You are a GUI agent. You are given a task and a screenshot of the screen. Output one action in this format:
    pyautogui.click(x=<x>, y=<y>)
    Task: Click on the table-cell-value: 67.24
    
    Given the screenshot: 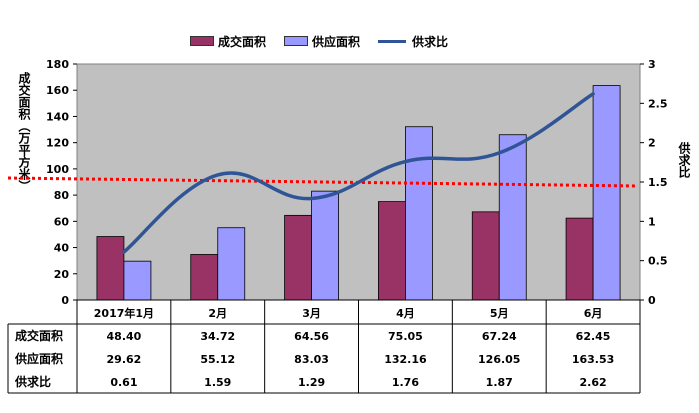 What is the action you would take?
    pyautogui.click(x=499, y=336)
    